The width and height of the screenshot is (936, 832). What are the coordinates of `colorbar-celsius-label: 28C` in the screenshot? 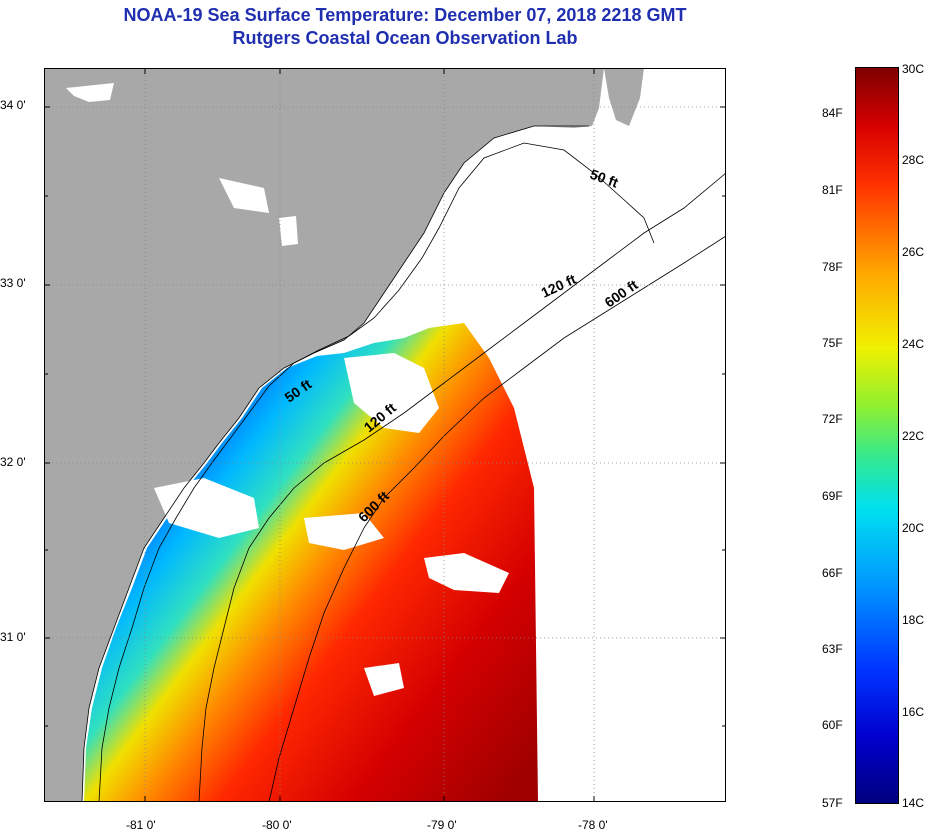 It's located at (913, 160).